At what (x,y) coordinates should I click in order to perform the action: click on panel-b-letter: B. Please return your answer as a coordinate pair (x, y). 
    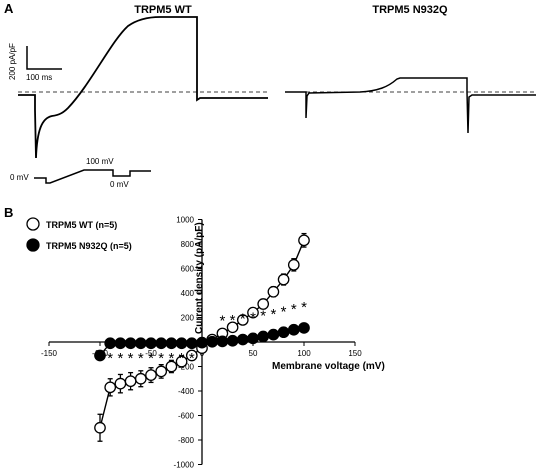
    Looking at the image, I should click on (8, 212).